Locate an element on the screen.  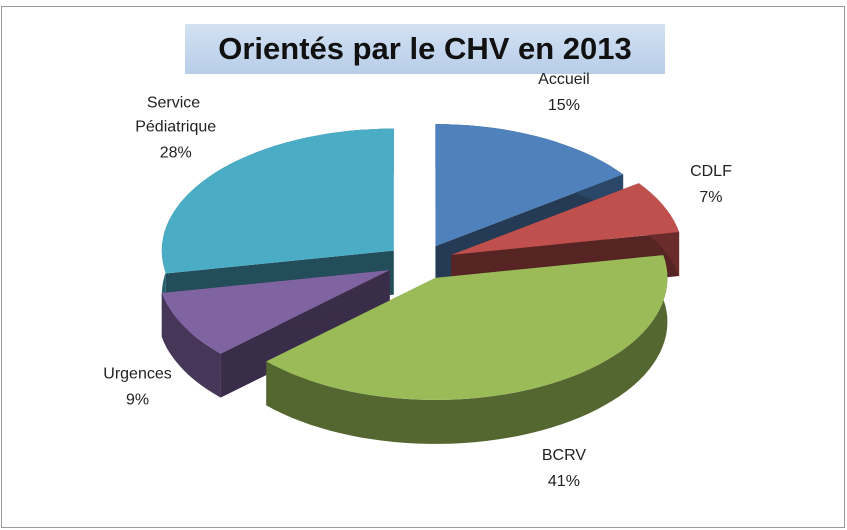
title-box is located at coordinates (425, 49).